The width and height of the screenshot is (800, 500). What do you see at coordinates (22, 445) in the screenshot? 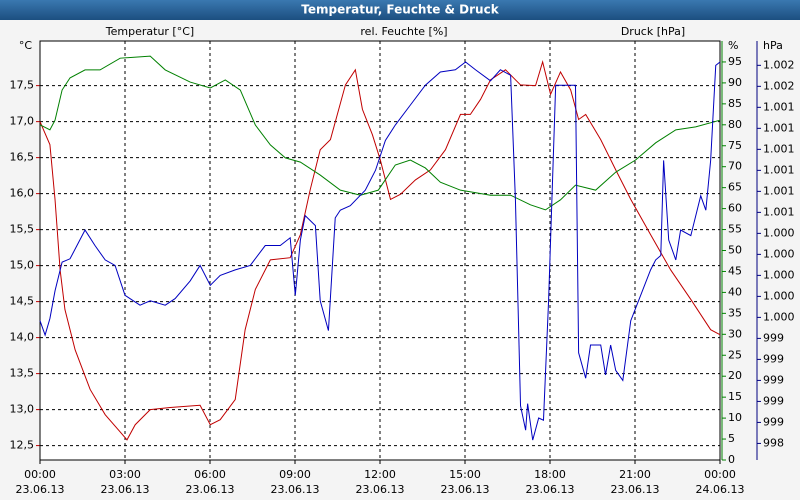
I see `y-tick-label: 12,5` at bounding box center [22, 445].